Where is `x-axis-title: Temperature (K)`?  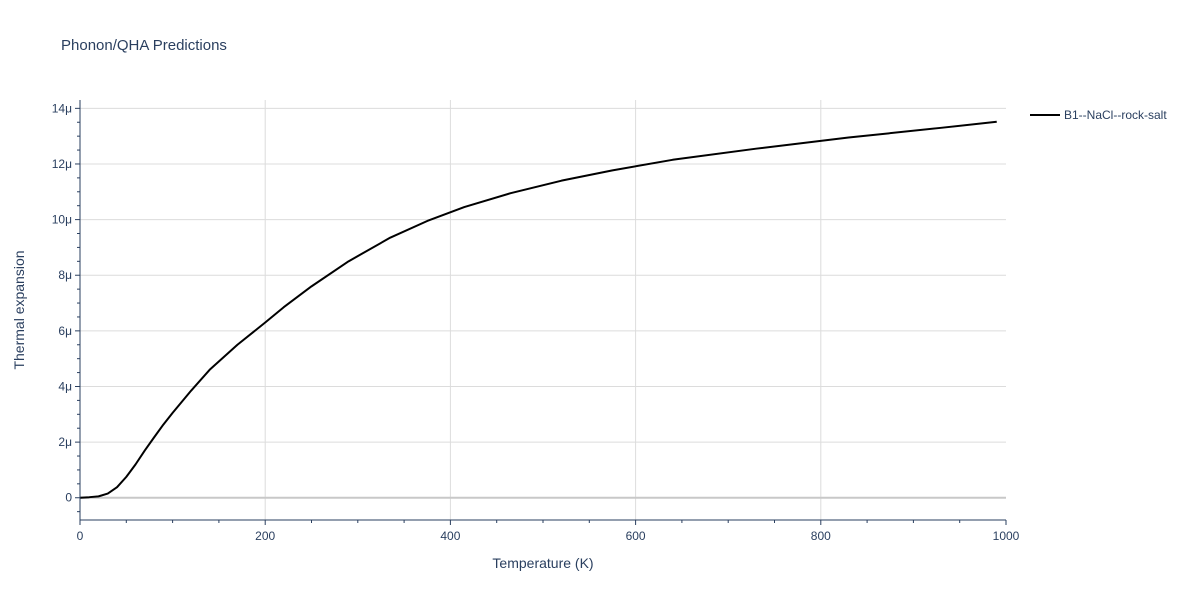 x-axis-title: Temperature (K) is located at coordinates (542, 563).